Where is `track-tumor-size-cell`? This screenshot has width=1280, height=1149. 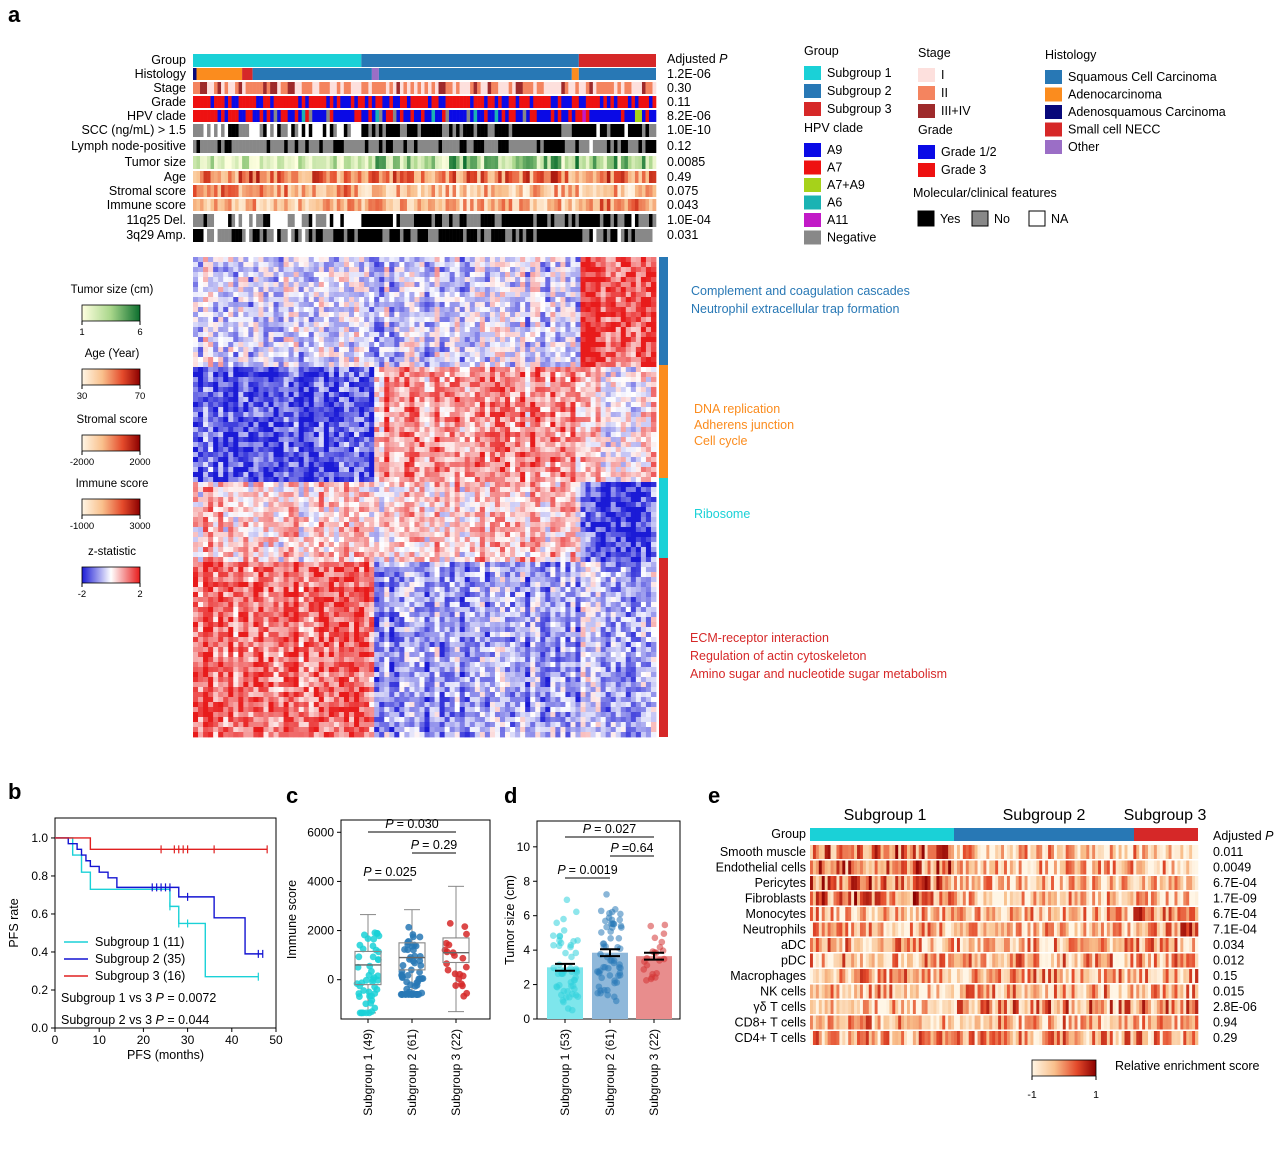
track-tumor-size-cell is located at coordinates (580, 162).